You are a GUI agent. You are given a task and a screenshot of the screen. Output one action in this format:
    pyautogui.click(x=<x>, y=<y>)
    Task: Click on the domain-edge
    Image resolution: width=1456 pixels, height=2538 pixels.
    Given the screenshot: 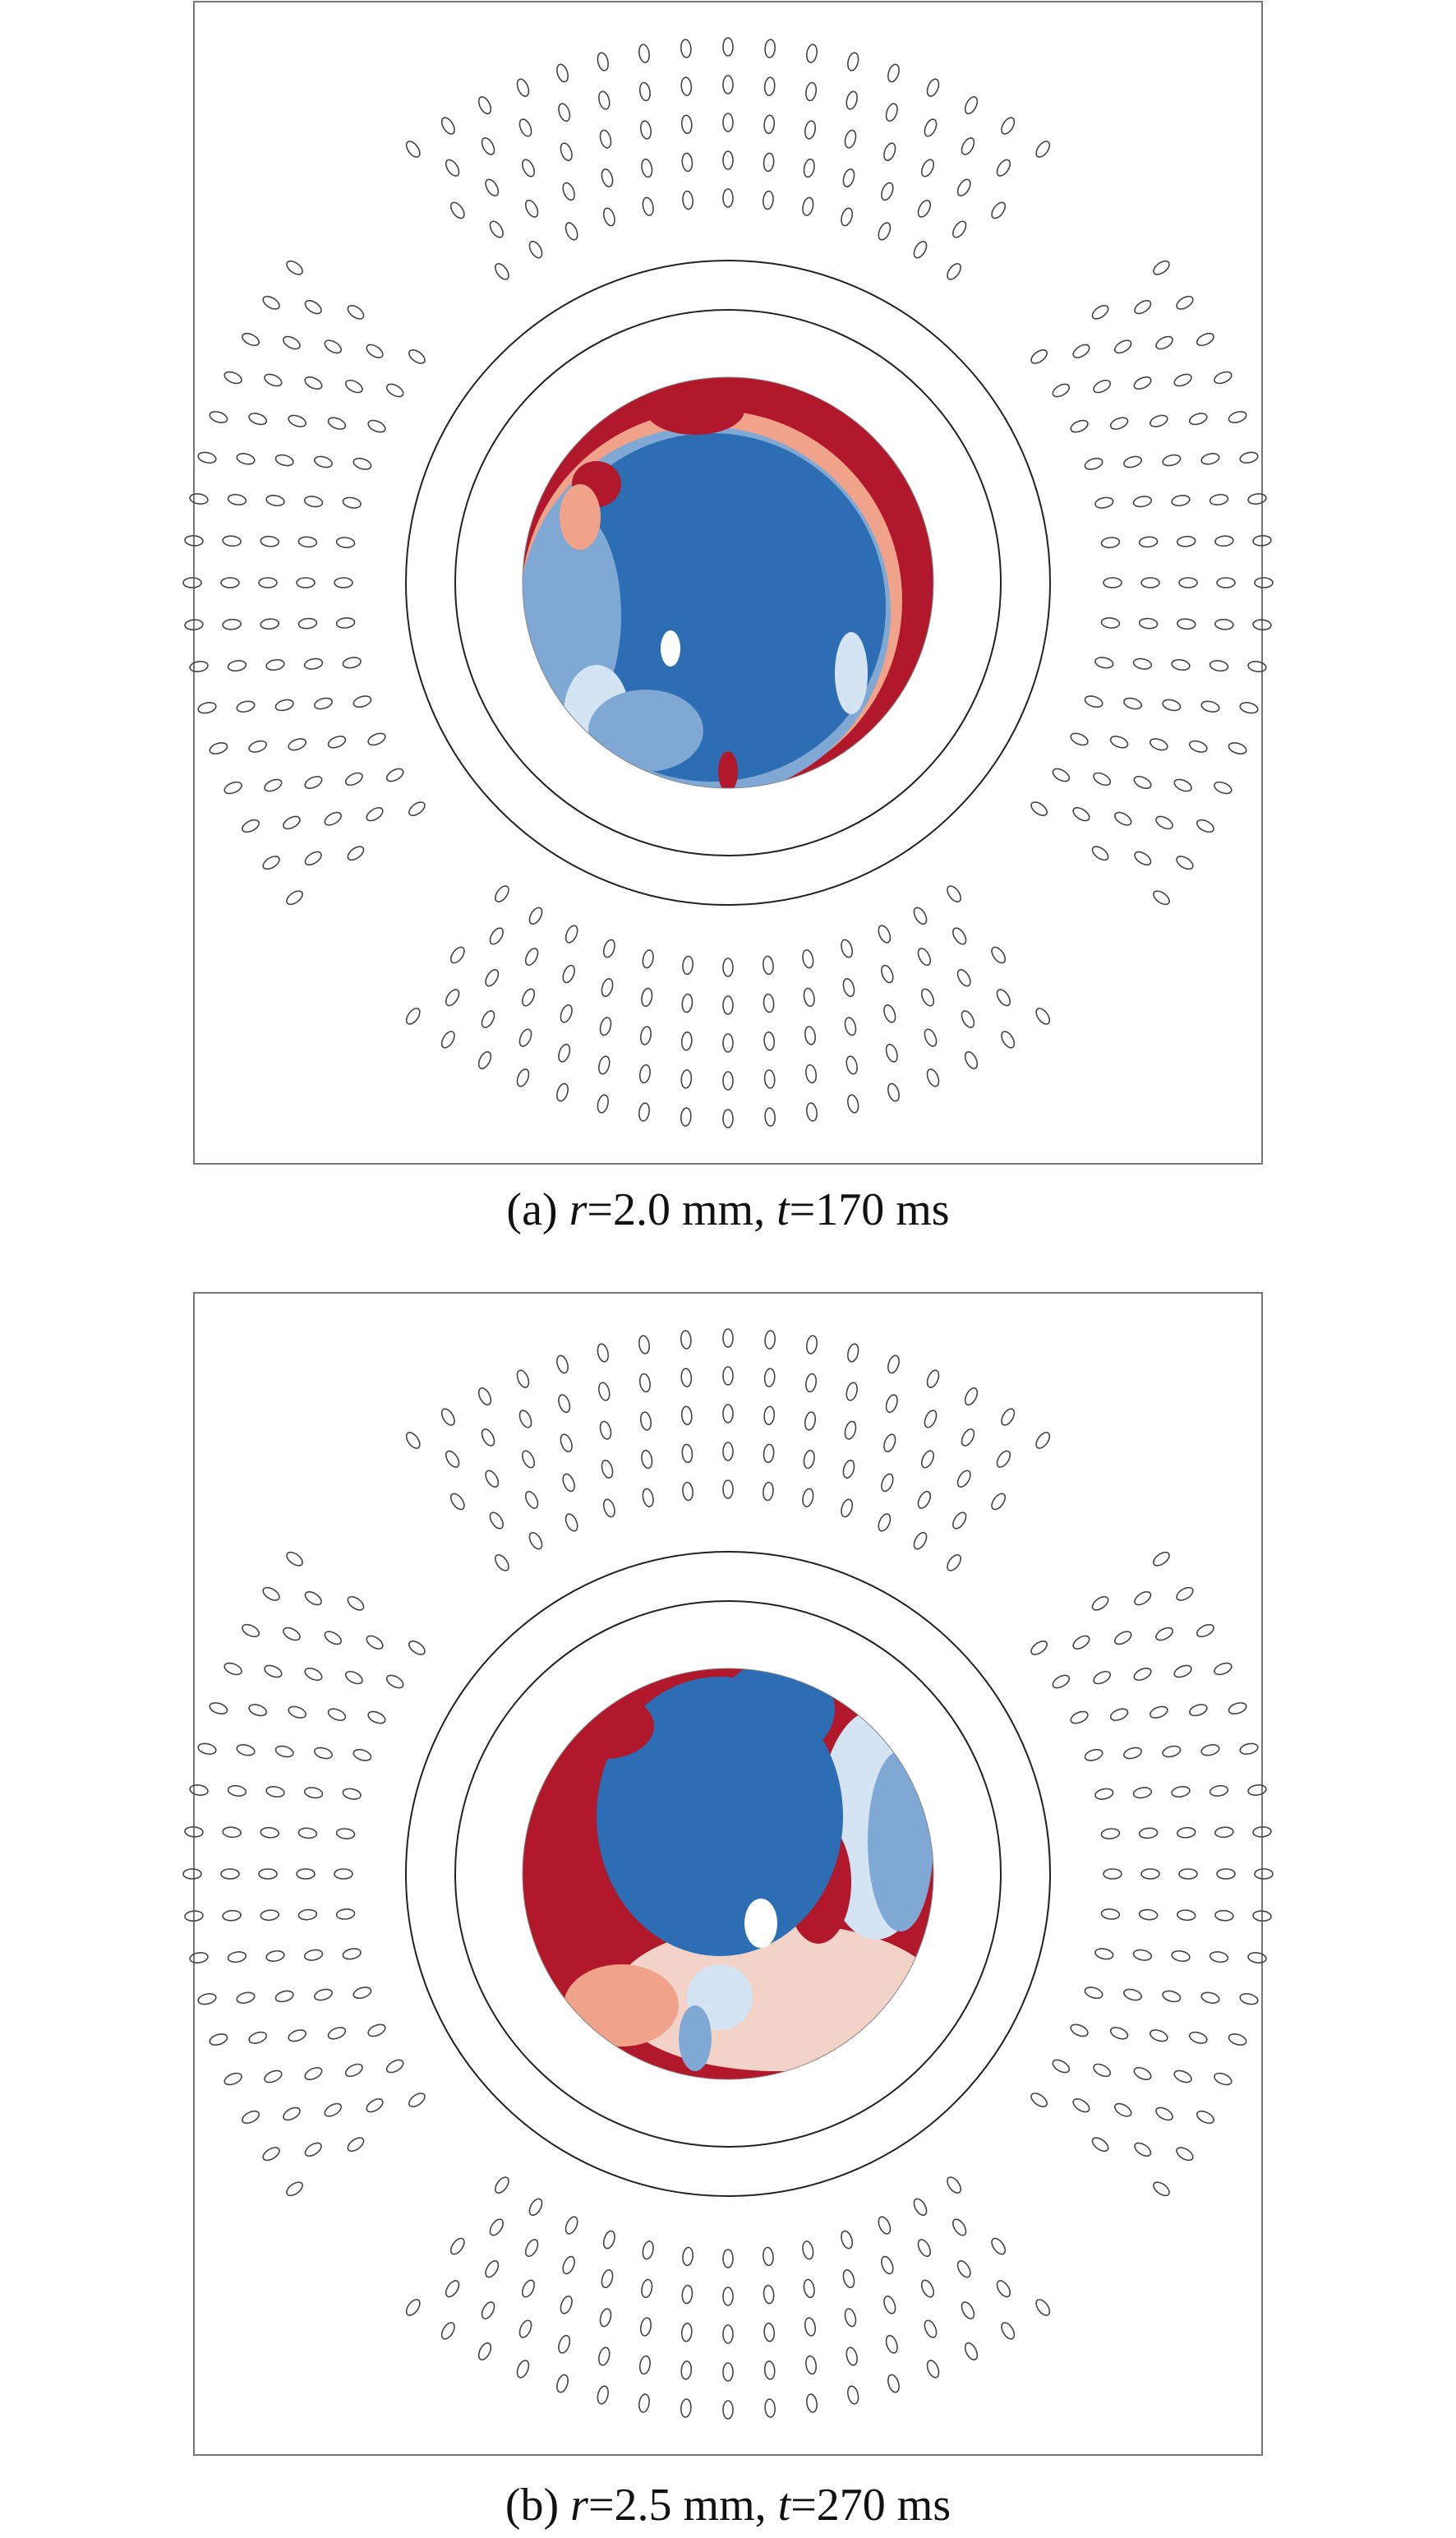 What is the action you would take?
    pyautogui.click(x=728, y=582)
    